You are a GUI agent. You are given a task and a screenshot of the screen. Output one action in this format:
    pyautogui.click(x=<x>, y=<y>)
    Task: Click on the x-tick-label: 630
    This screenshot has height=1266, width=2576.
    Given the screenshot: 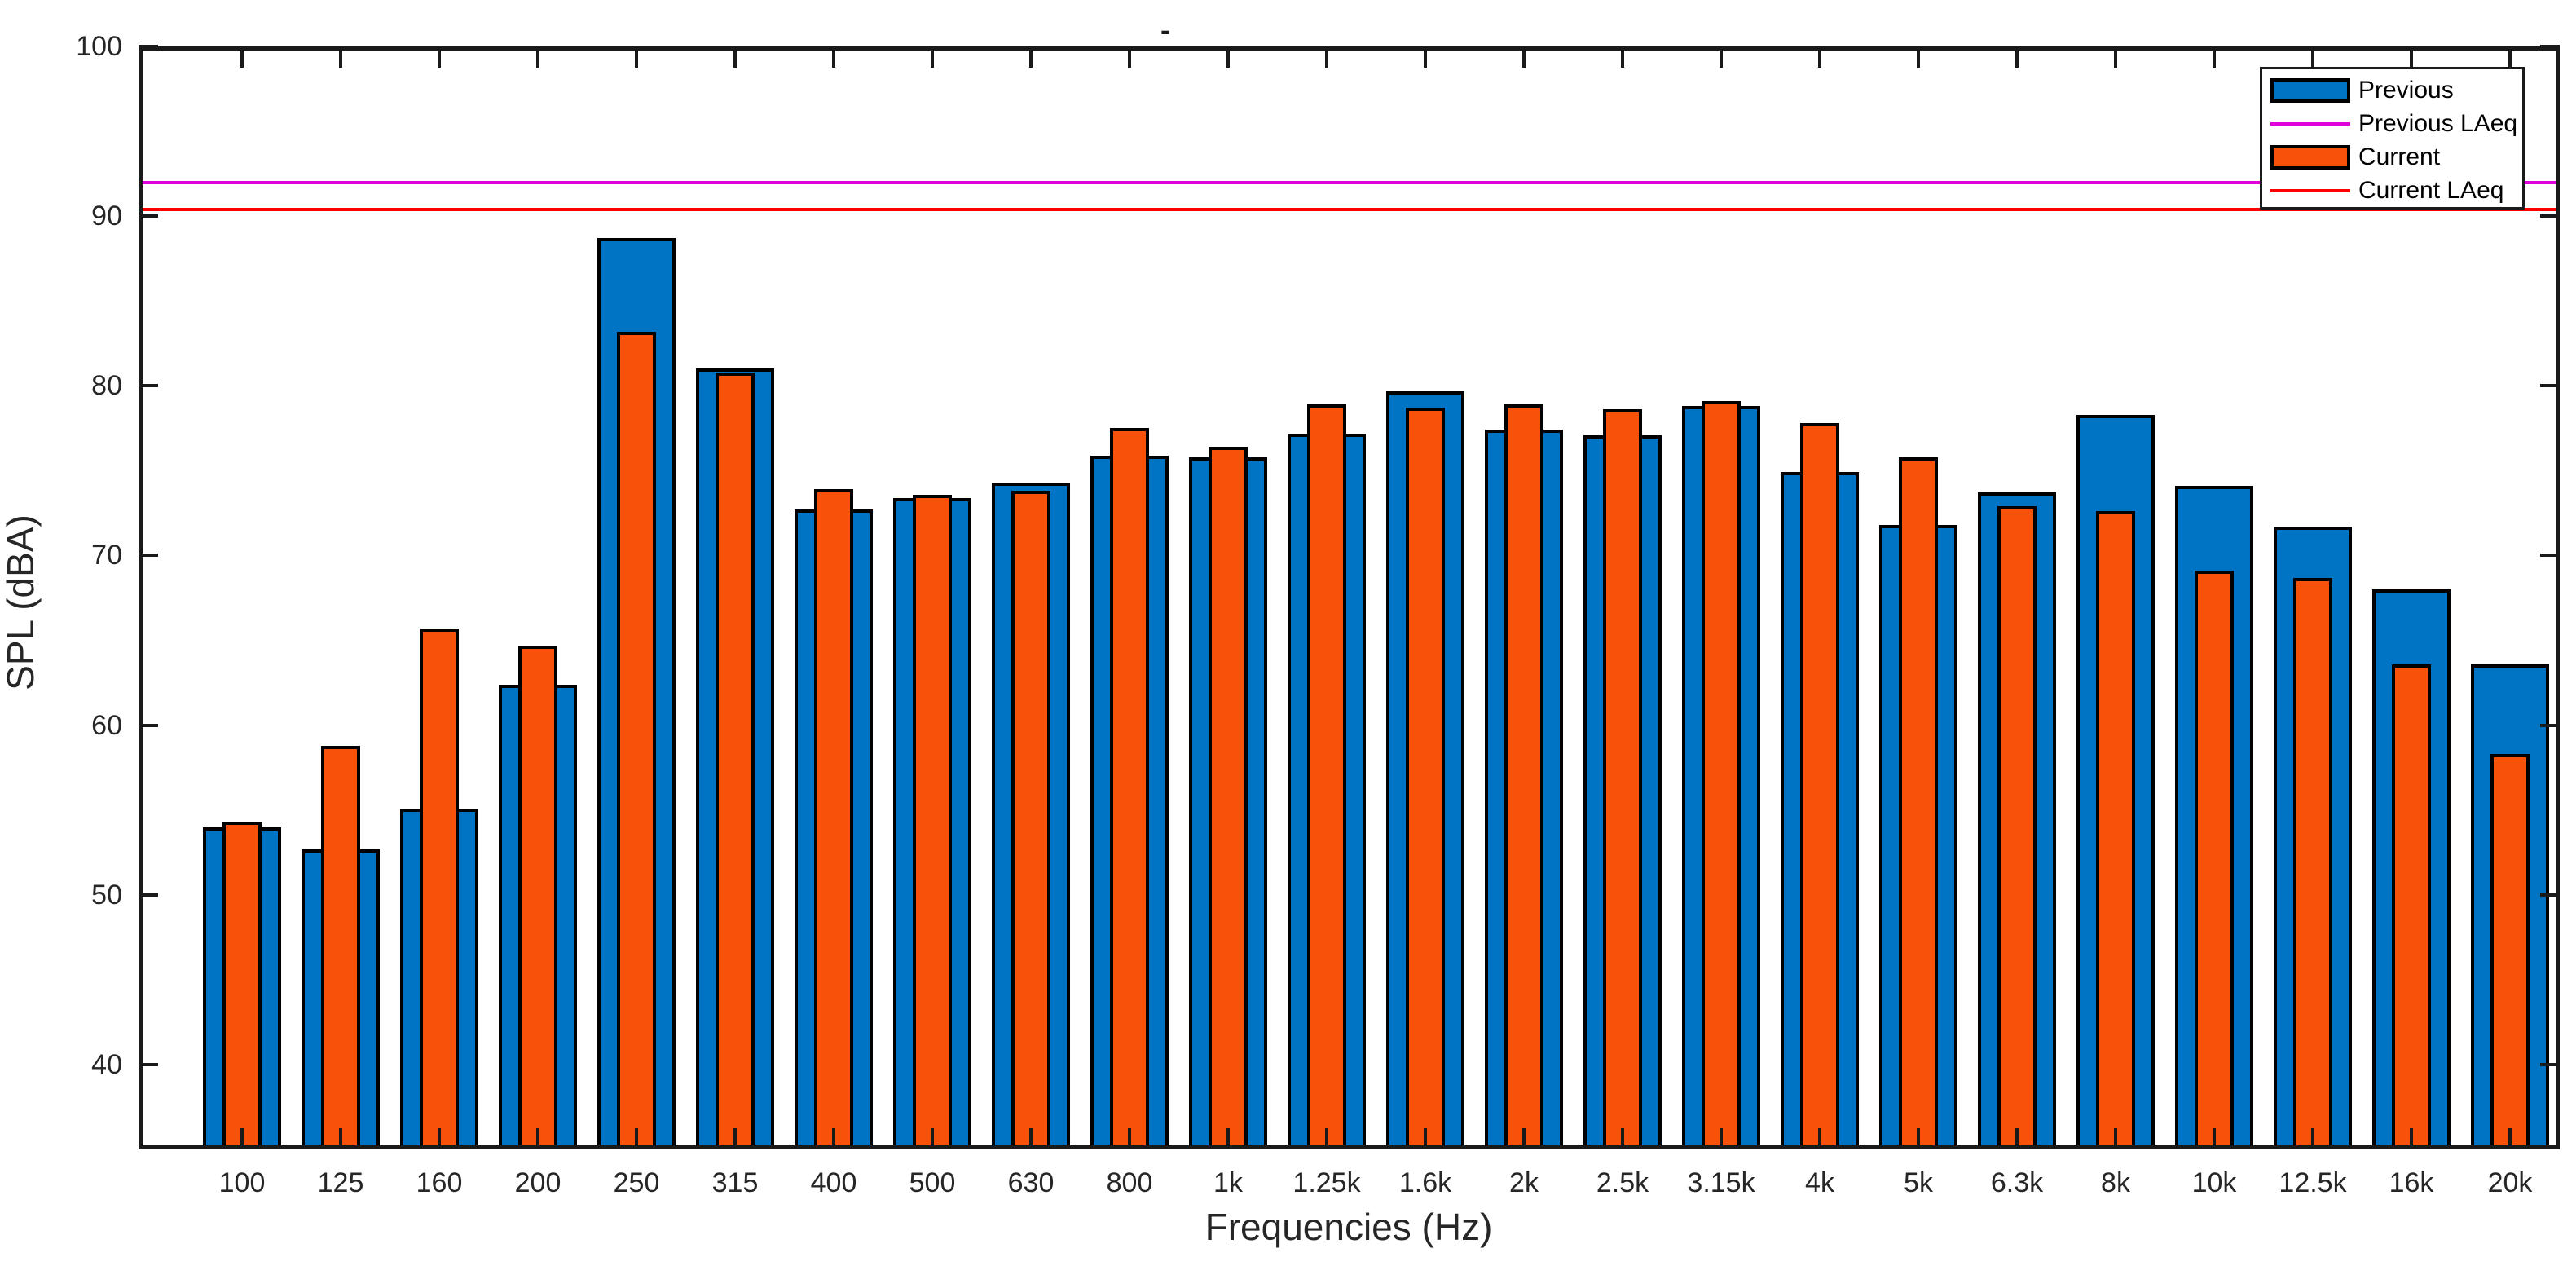 What is the action you would take?
    pyautogui.click(x=1031, y=1182)
    